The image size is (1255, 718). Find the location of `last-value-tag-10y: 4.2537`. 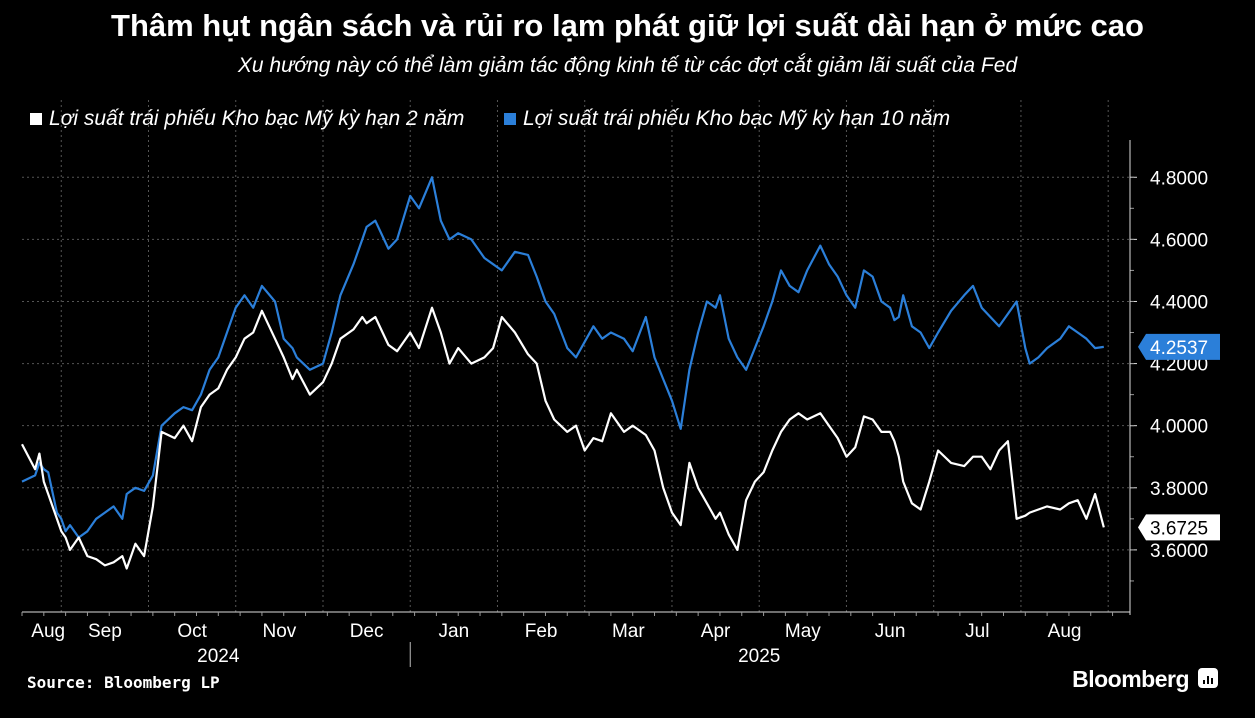

last-value-tag-10y: 4.2537 is located at coordinates (1179, 346).